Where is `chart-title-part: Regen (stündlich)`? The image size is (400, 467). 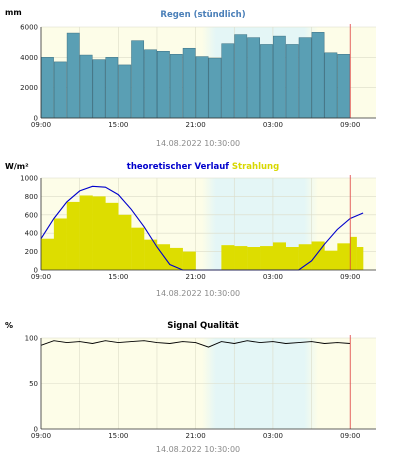 chart-title-part: Regen (stündlich) is located at coordinates (202, 15).